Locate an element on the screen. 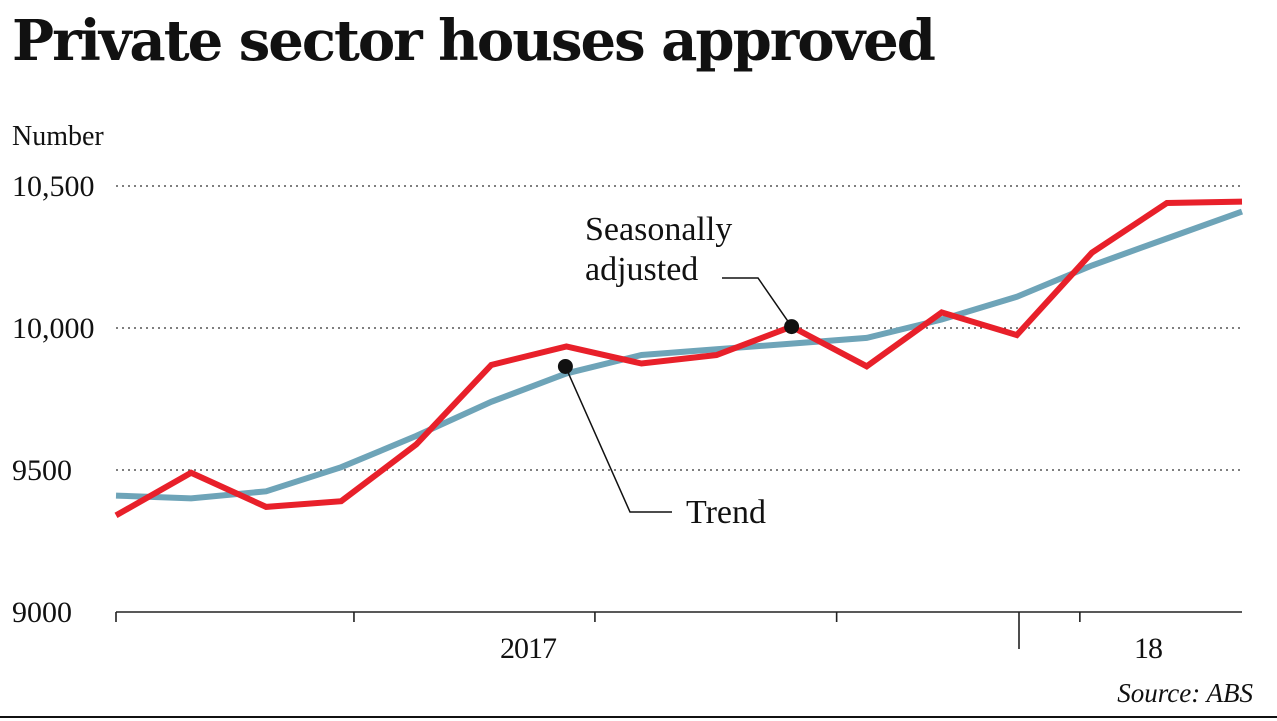 The height and width of the screenshot is (721, 1277). annotation-trend: Trend is located at coordinates (726, 512).